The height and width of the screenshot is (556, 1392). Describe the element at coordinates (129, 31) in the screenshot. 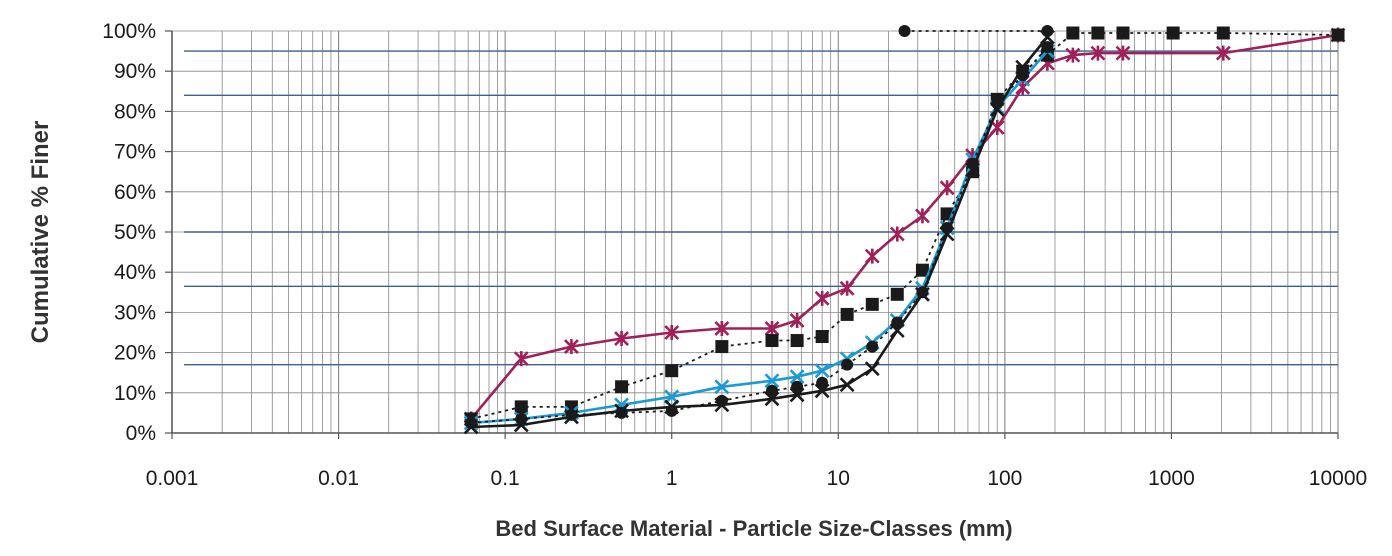

I see `y-tick-label: 100%` at that location.